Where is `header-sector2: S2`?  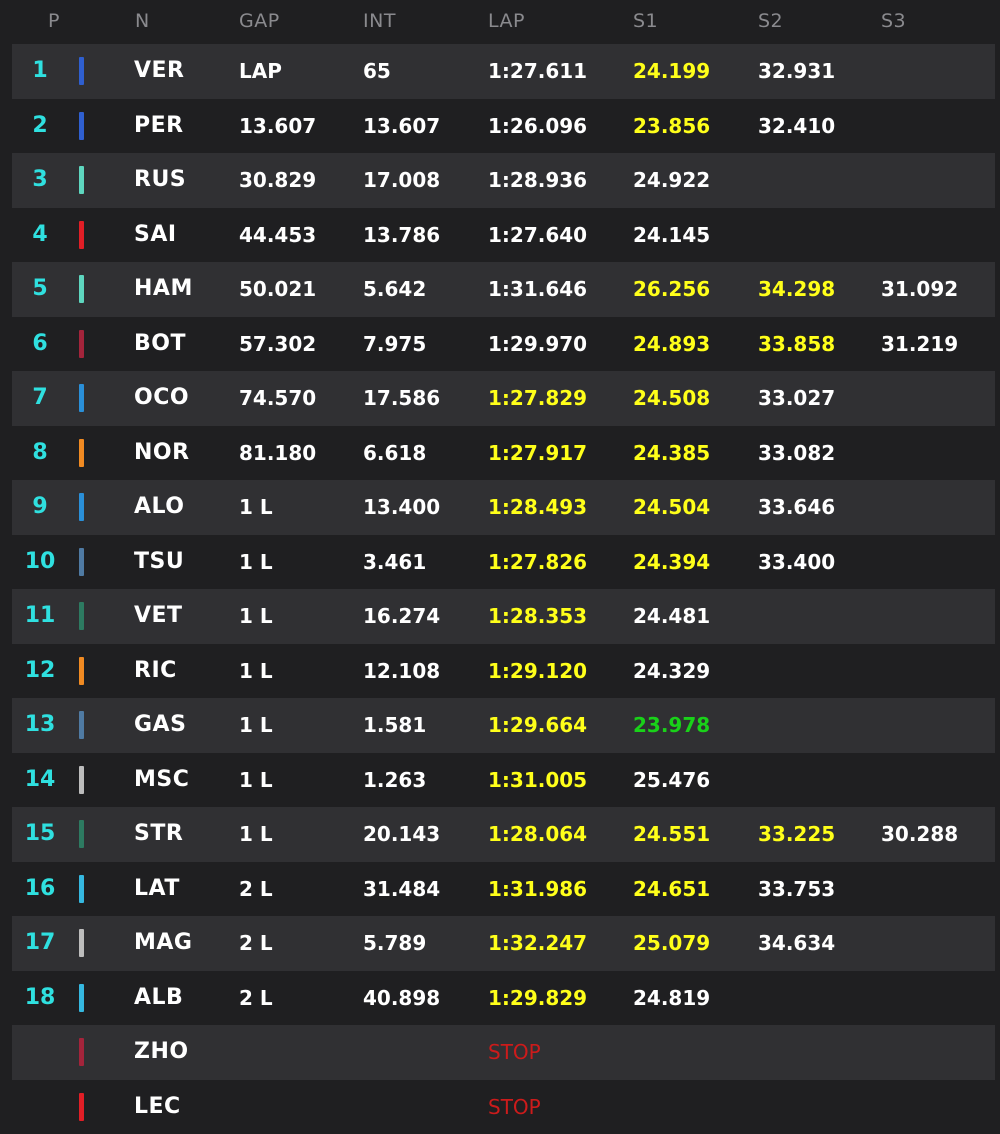
header-sector2: S2 is located at coordinates (770, 21).